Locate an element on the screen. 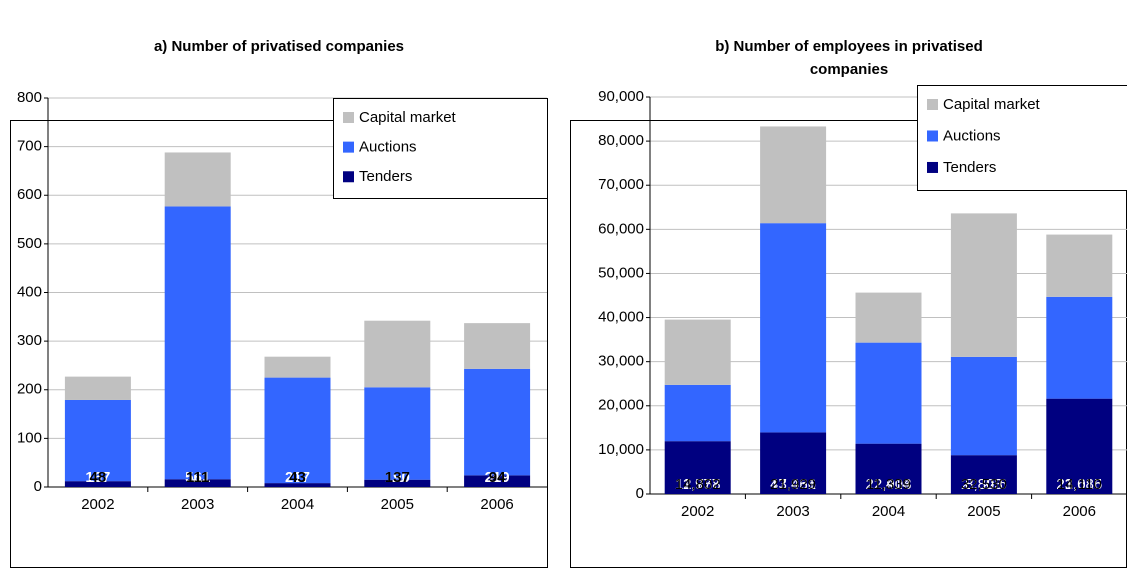 This screenshot has height=568, width=1127. data-label: 11,339 is located at coordinates (888, 484).